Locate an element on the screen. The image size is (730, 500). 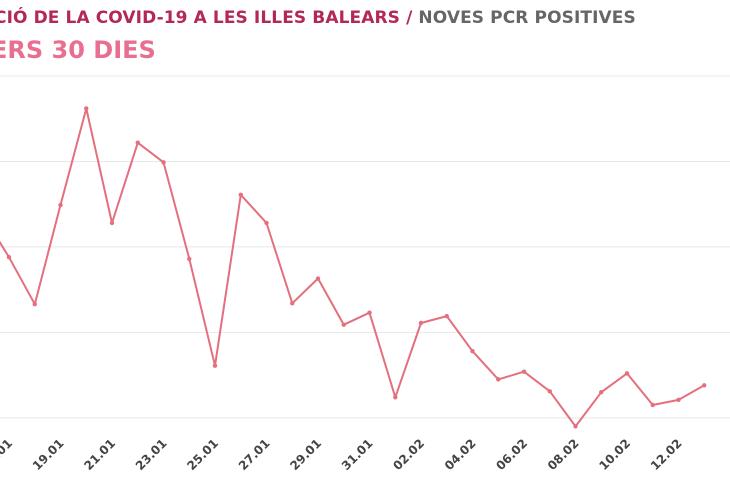
x-tick-label: 25.01 is located at coordinates (202, 454).